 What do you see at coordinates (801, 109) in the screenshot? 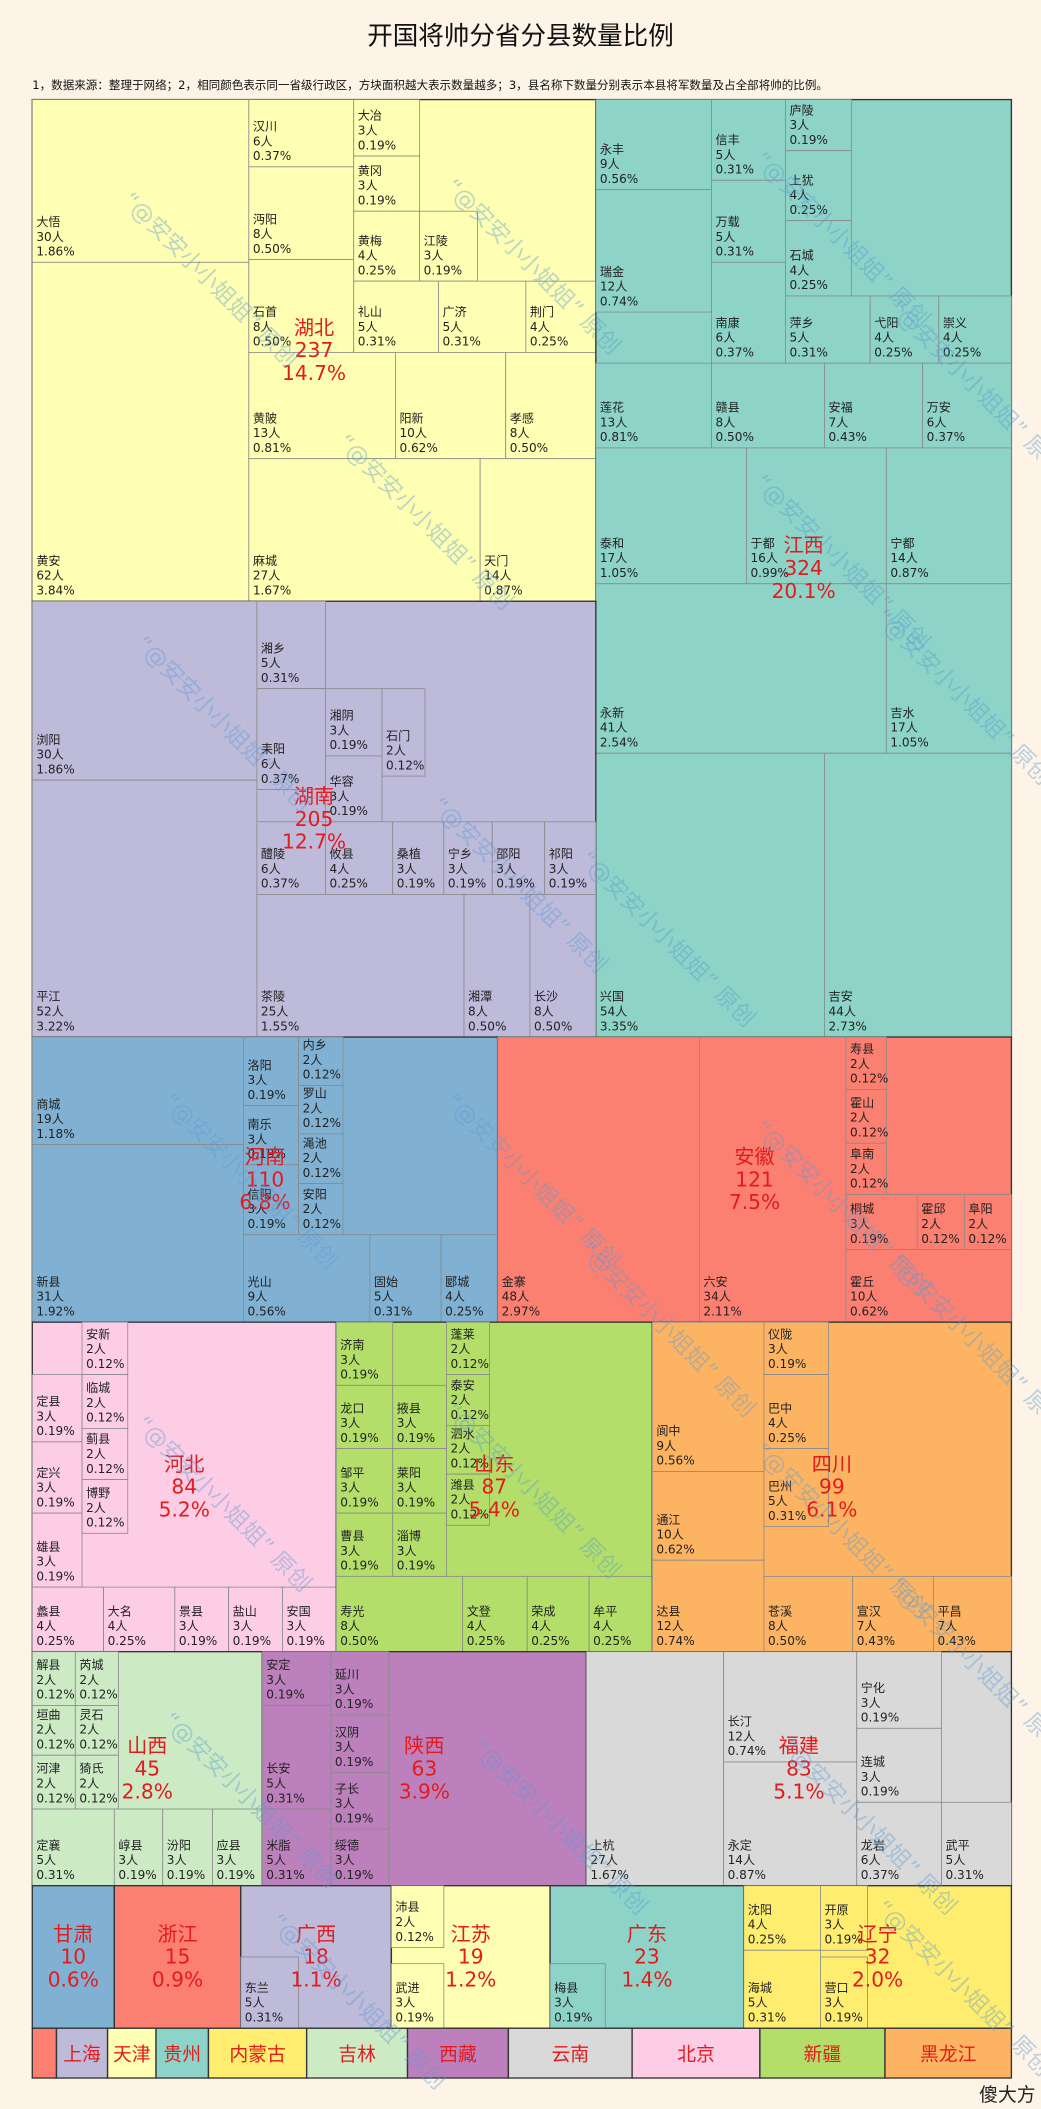
I see `county-name: 庐陵` at bounding box center [801, 109].